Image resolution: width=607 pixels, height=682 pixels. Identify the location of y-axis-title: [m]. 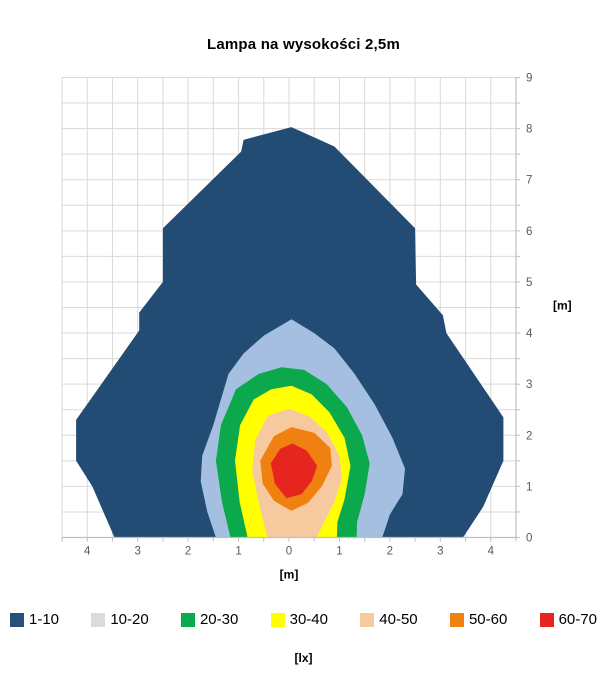
(562, 306).